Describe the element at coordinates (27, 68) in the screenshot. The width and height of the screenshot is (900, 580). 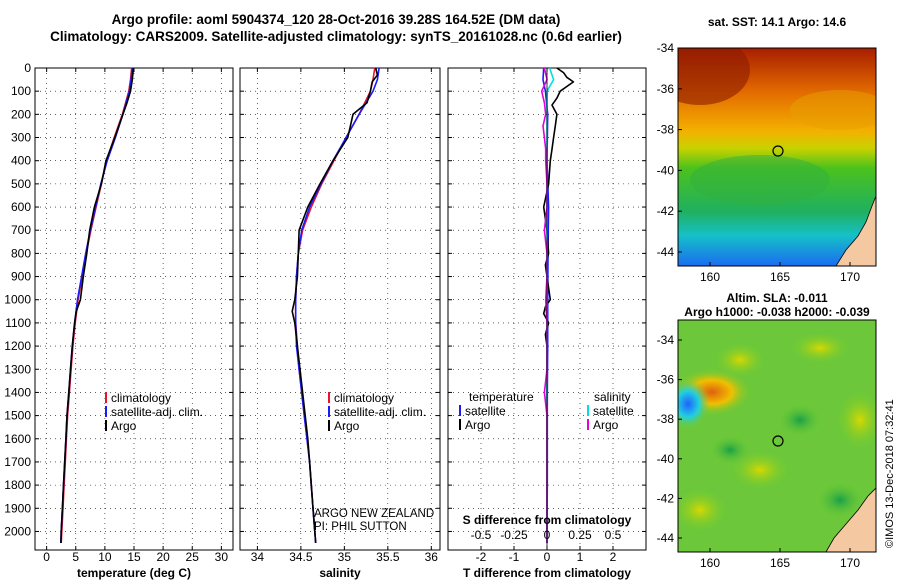
I see `y-tick-label: 0` at that location.